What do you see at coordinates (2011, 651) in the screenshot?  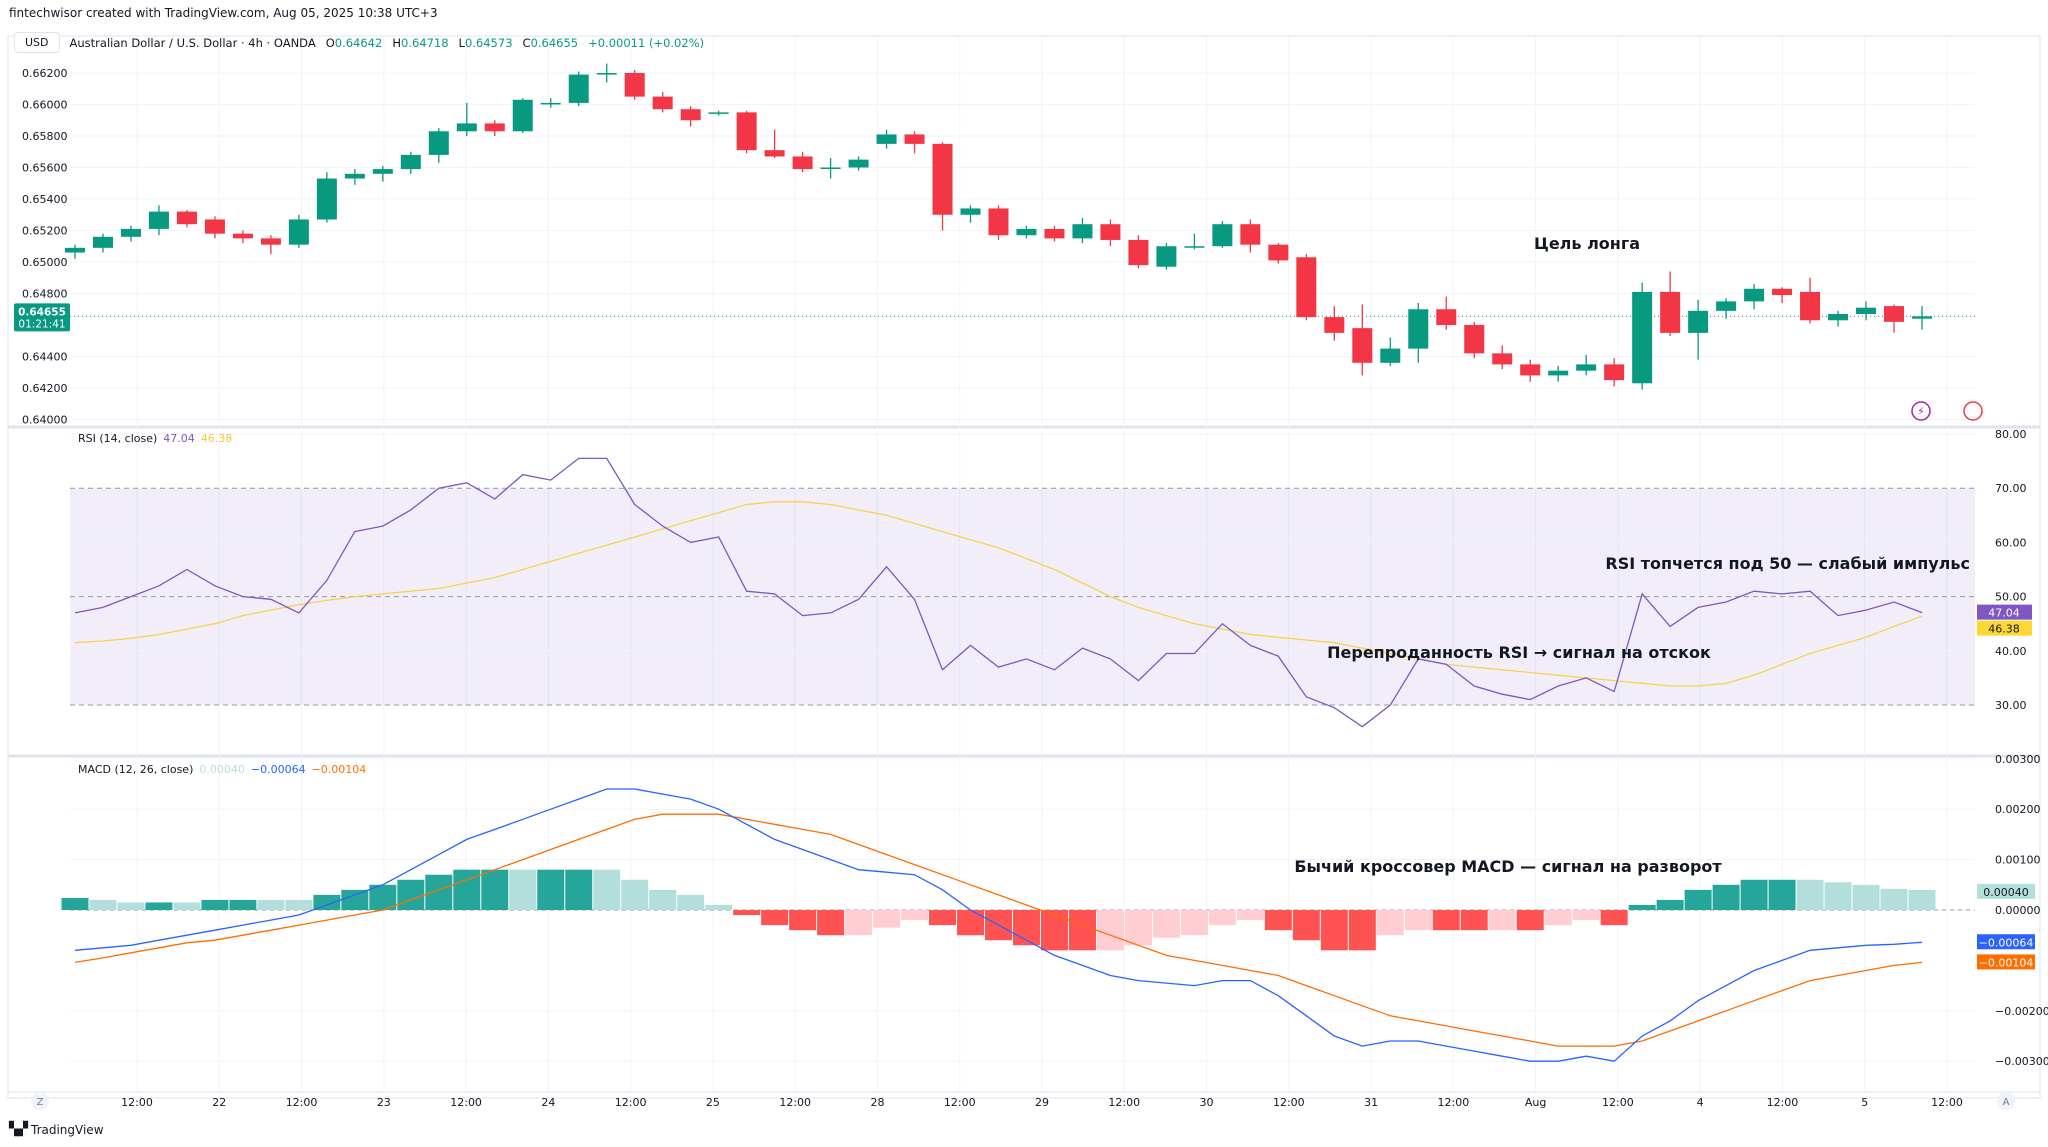 I see `rsi-axis-label: 40.00` at bounding box center [2011, 651].